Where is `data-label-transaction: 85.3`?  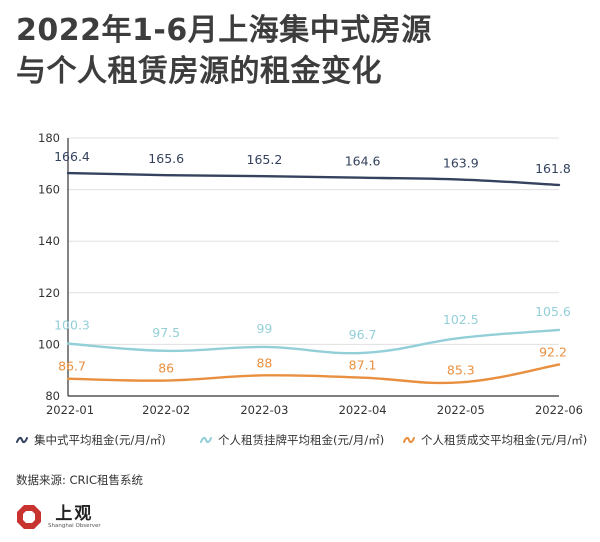
data-label-transaction: 85.3 is located at coordinates (461, 369).